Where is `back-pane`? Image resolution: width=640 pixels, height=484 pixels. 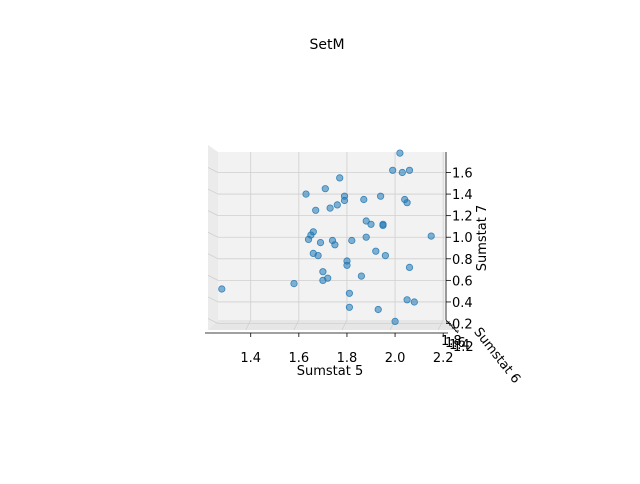
back-pane is located at coordinates (331, 236).